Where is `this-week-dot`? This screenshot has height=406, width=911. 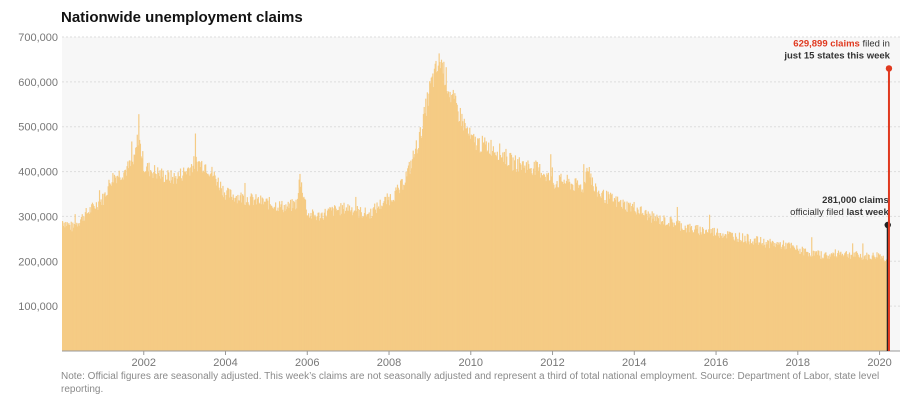
this-week-dot is located at coordinates (889, 68).